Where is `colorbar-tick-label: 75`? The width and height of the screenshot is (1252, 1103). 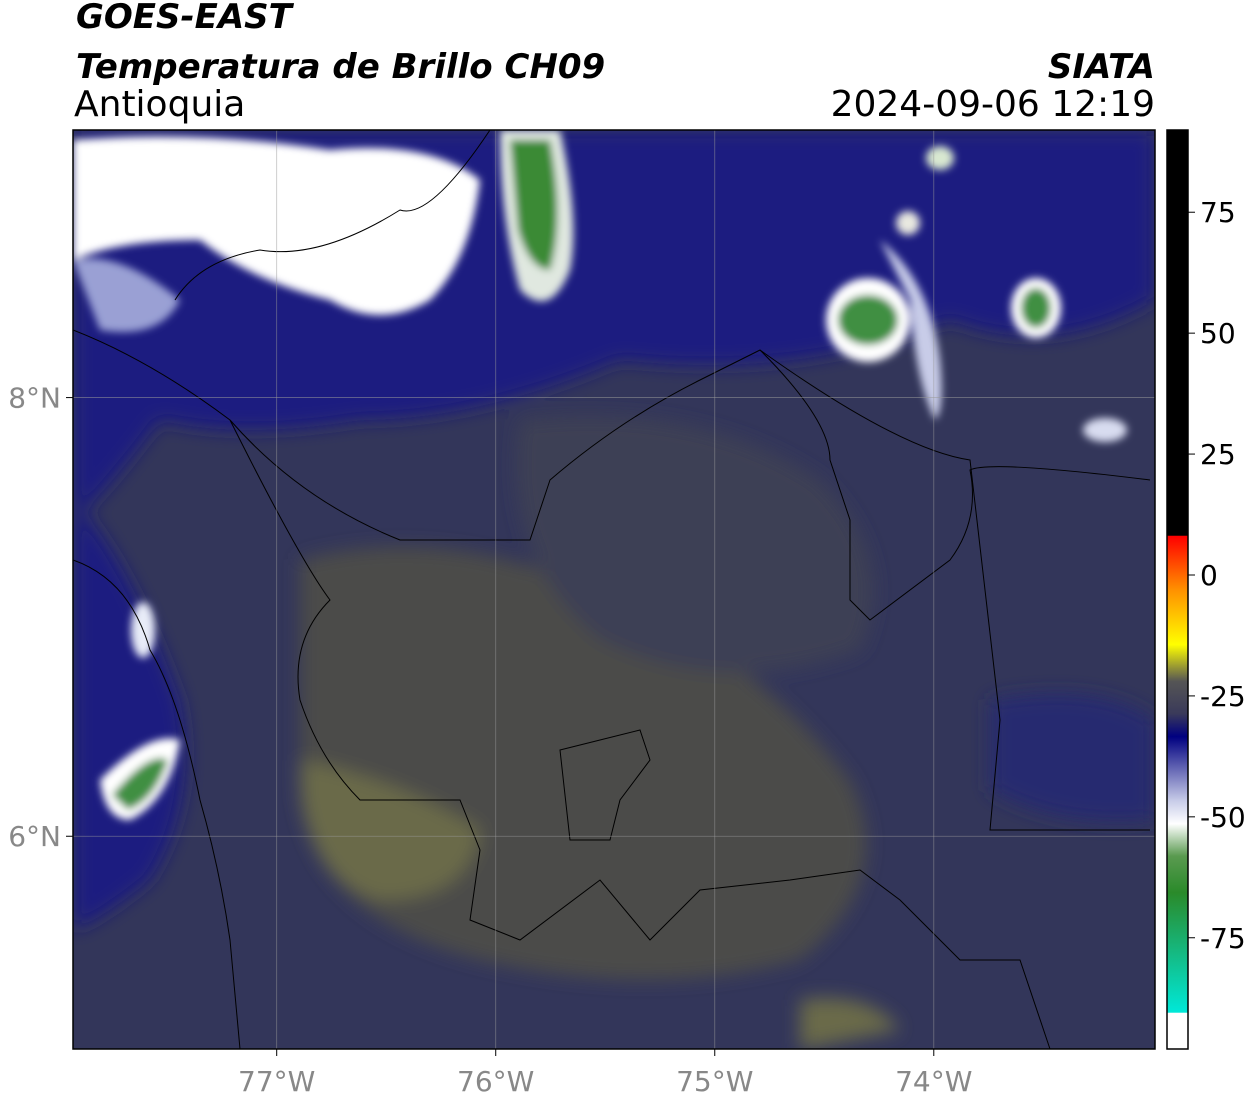 colorbar-tick-label: 75 is located at coordinates (1218, 212).